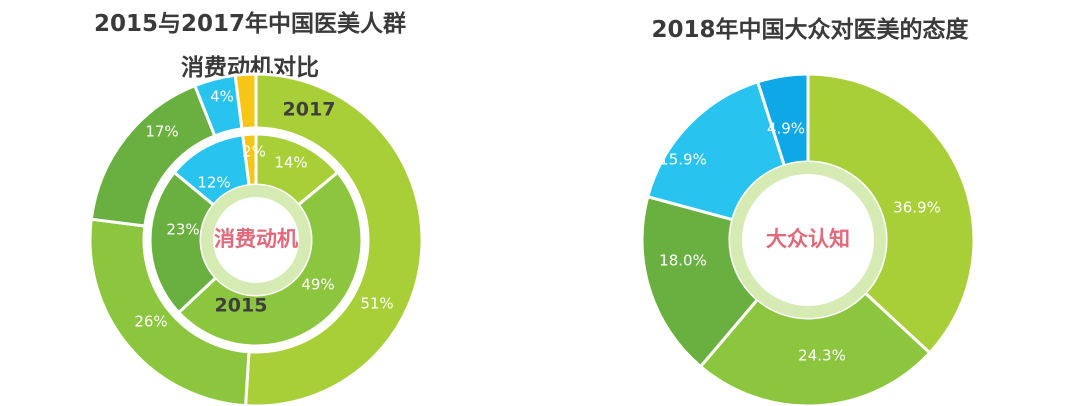 The width and height of the screenshot is (1080, 406). What do you see at coordinates (250, 24) in the screenshot?
I see `left-chart-title-line1: 2015与2017年中国医美人群` at bounding box center [250, 24].